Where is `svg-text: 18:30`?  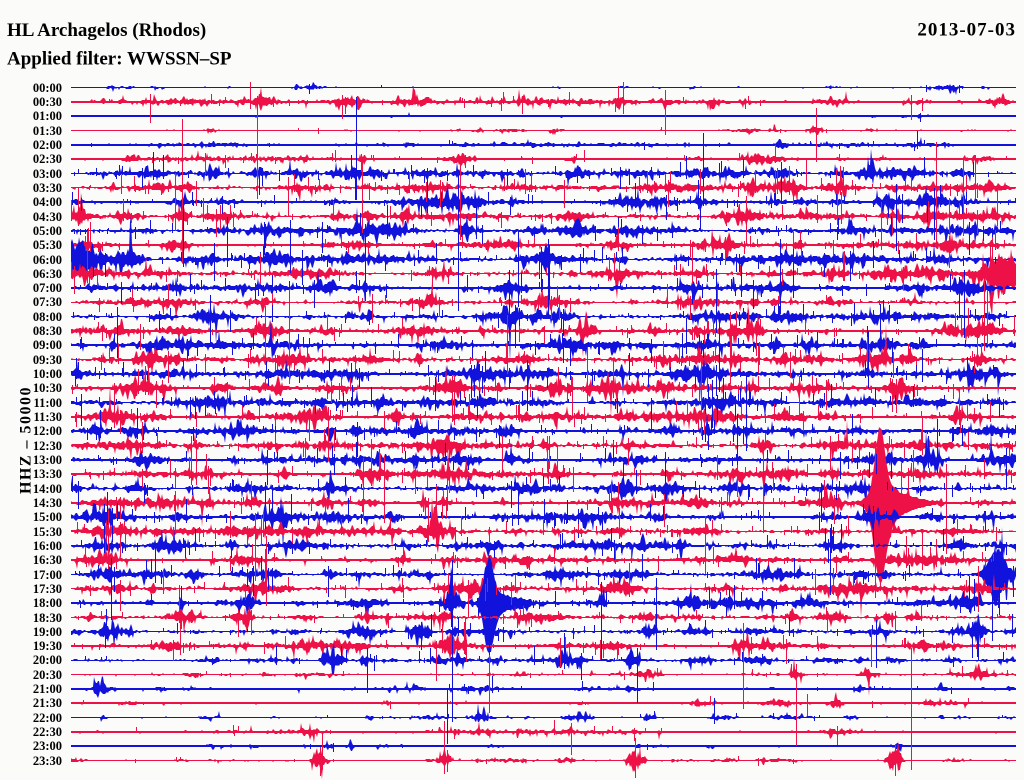 svg-text: 18:30 is located at coordinates (47, 618).